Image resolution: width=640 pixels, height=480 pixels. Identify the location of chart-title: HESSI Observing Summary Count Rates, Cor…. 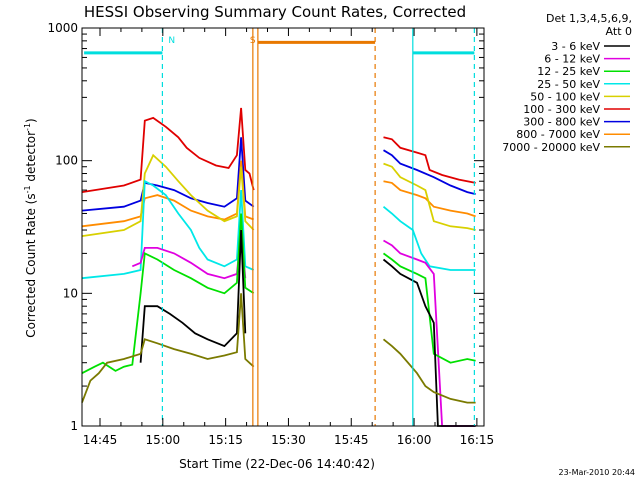
(275, 12).